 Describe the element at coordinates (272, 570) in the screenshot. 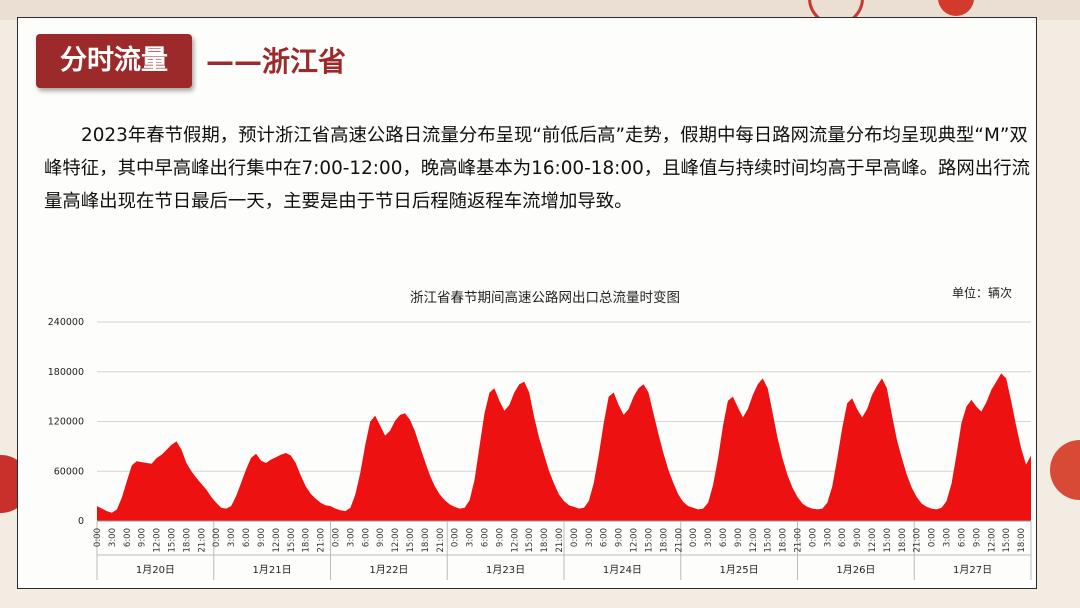

I see `day-label: 1月21日` at that location.